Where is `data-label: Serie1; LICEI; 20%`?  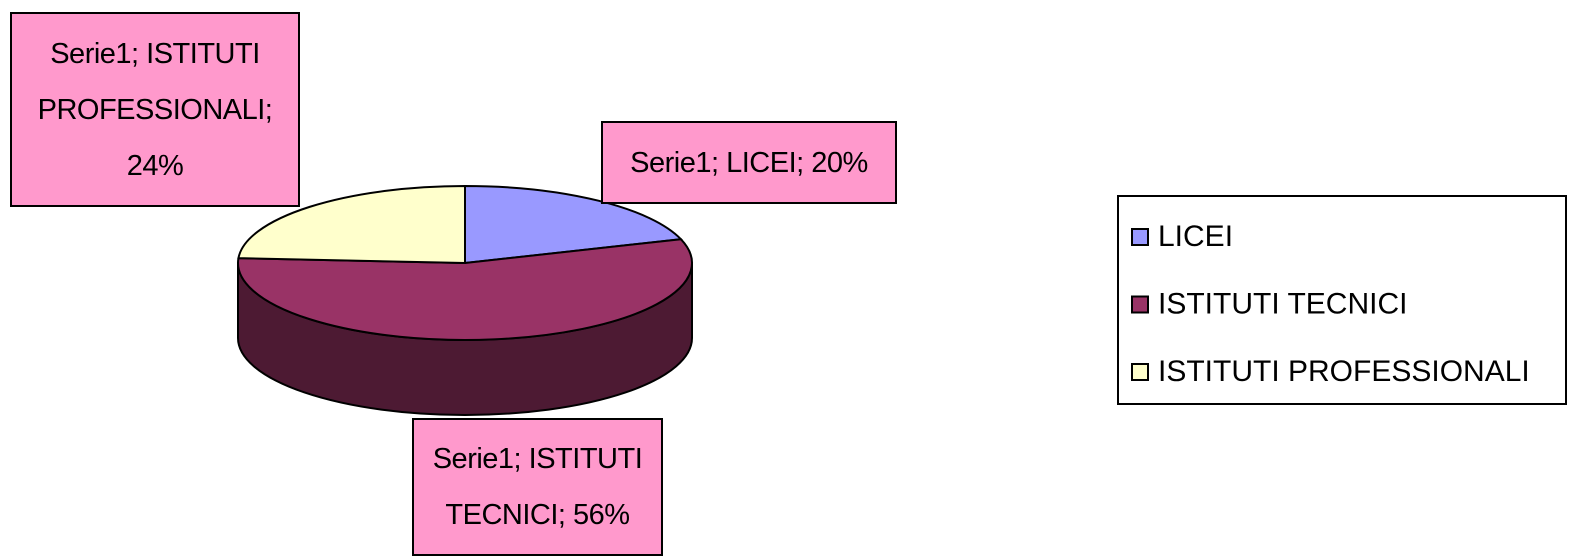 data-label: Serie1; LICEI; 20% is located at coordinates (749, 162).